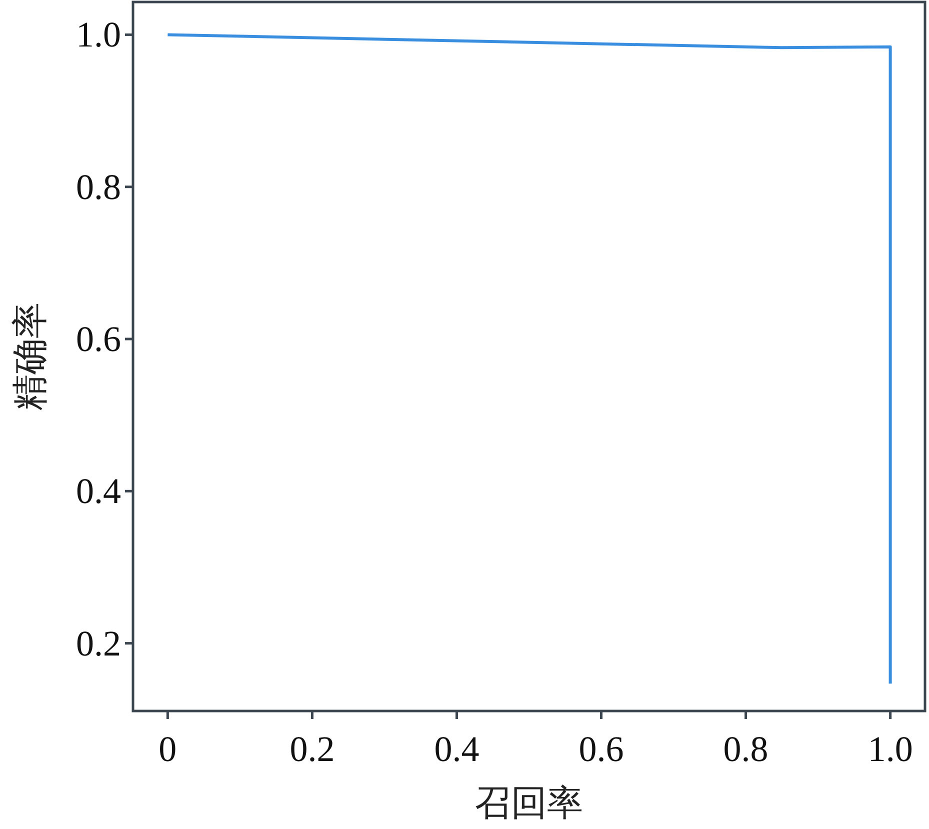 The width and height of the screenshot is (929, 829). Describe the element at coordinates (98, 186) in the screenshot. I see `y-tick-label: 0.8` at that location.